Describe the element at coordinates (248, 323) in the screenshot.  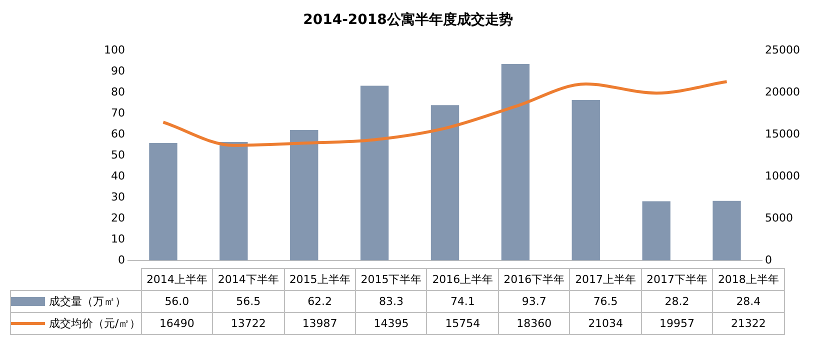
I see `data-label: 13722` at that location.